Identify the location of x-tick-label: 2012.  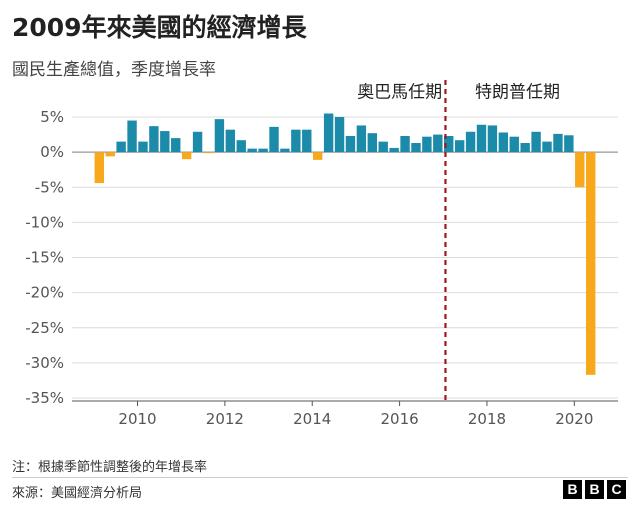
(225, 419).